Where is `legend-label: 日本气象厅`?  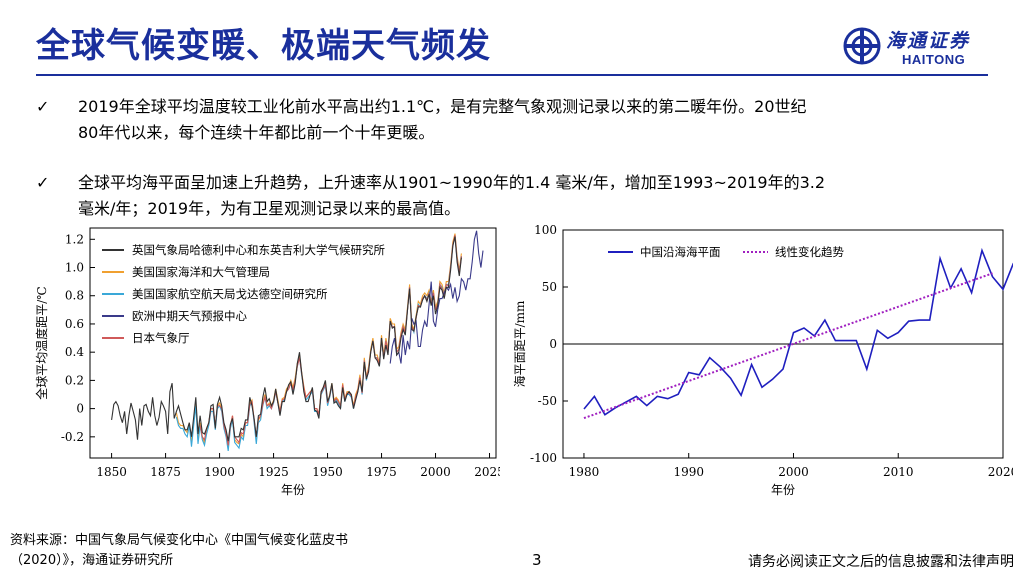 legend-label: 日本气象厅 is located at coordinates (161, 338).